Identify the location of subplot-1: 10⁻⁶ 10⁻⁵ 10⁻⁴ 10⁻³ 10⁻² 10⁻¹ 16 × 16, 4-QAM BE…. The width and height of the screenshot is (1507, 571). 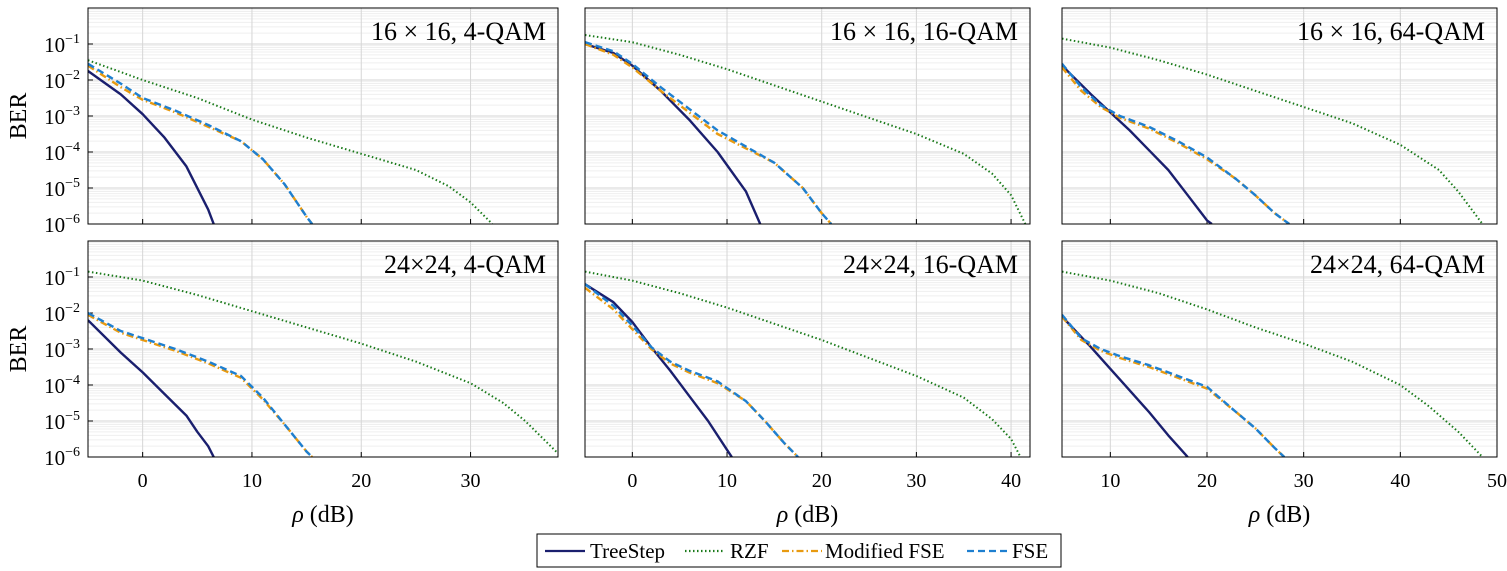
(282, 122).